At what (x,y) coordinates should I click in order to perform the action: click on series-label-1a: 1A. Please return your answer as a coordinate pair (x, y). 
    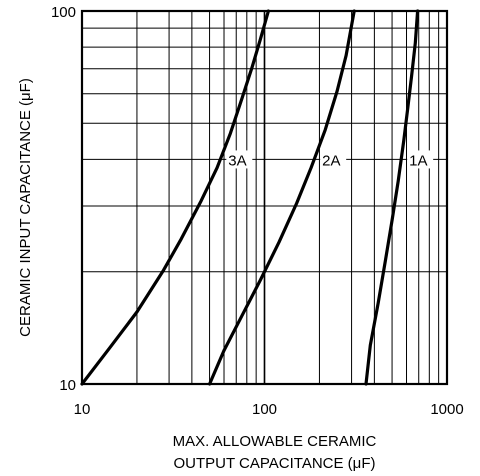
    Looking at the image, I should click on (418, 160).